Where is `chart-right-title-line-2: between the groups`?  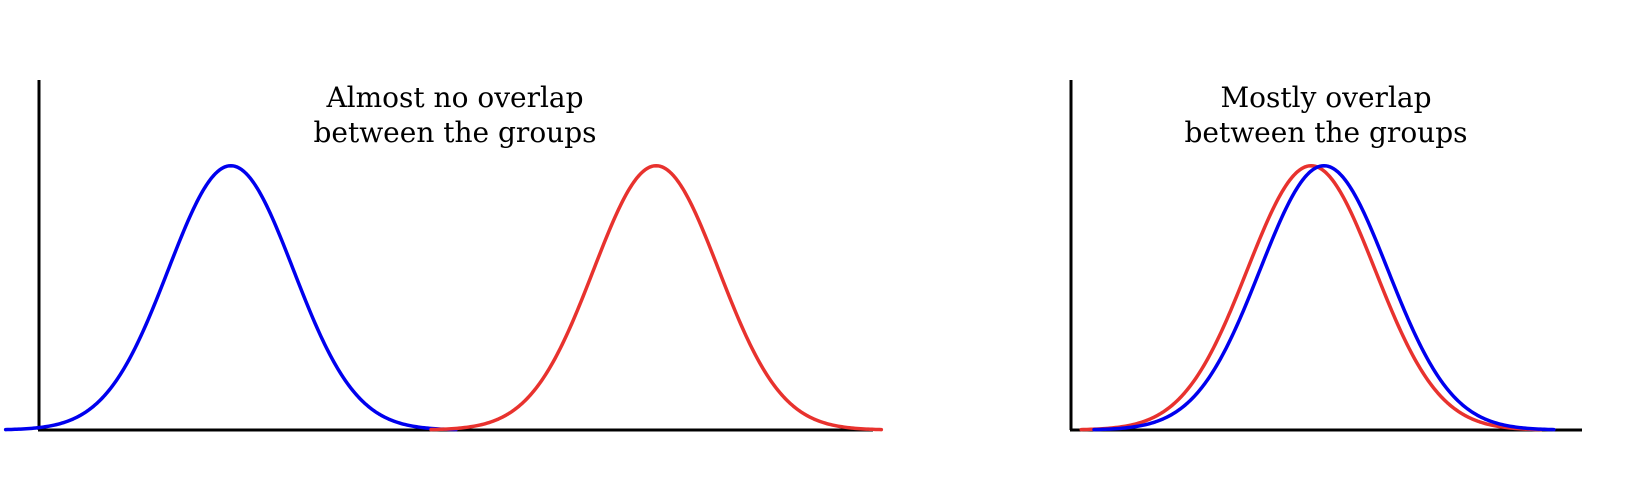 chart-right-title-line-2: between the groups is located at coordinates (1325, 132).